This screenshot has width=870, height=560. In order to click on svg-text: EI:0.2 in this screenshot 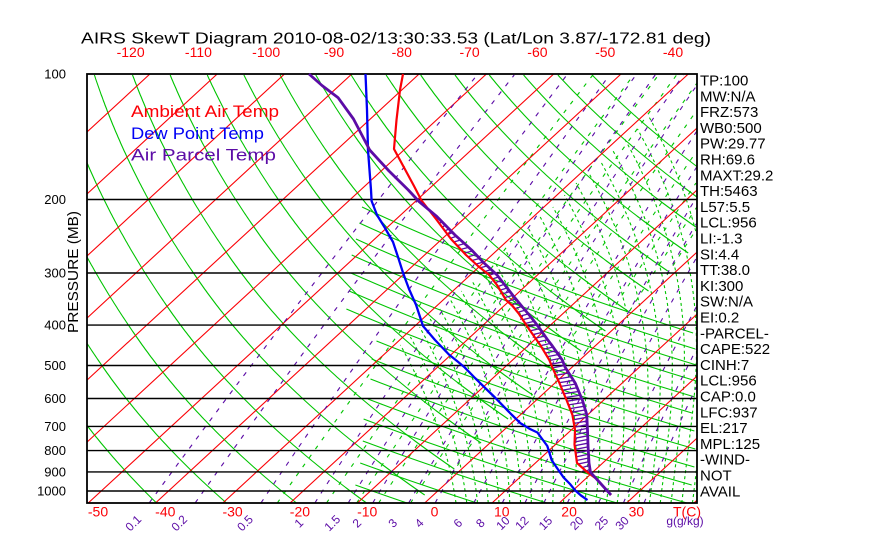, I will do `click(719, 318)`.